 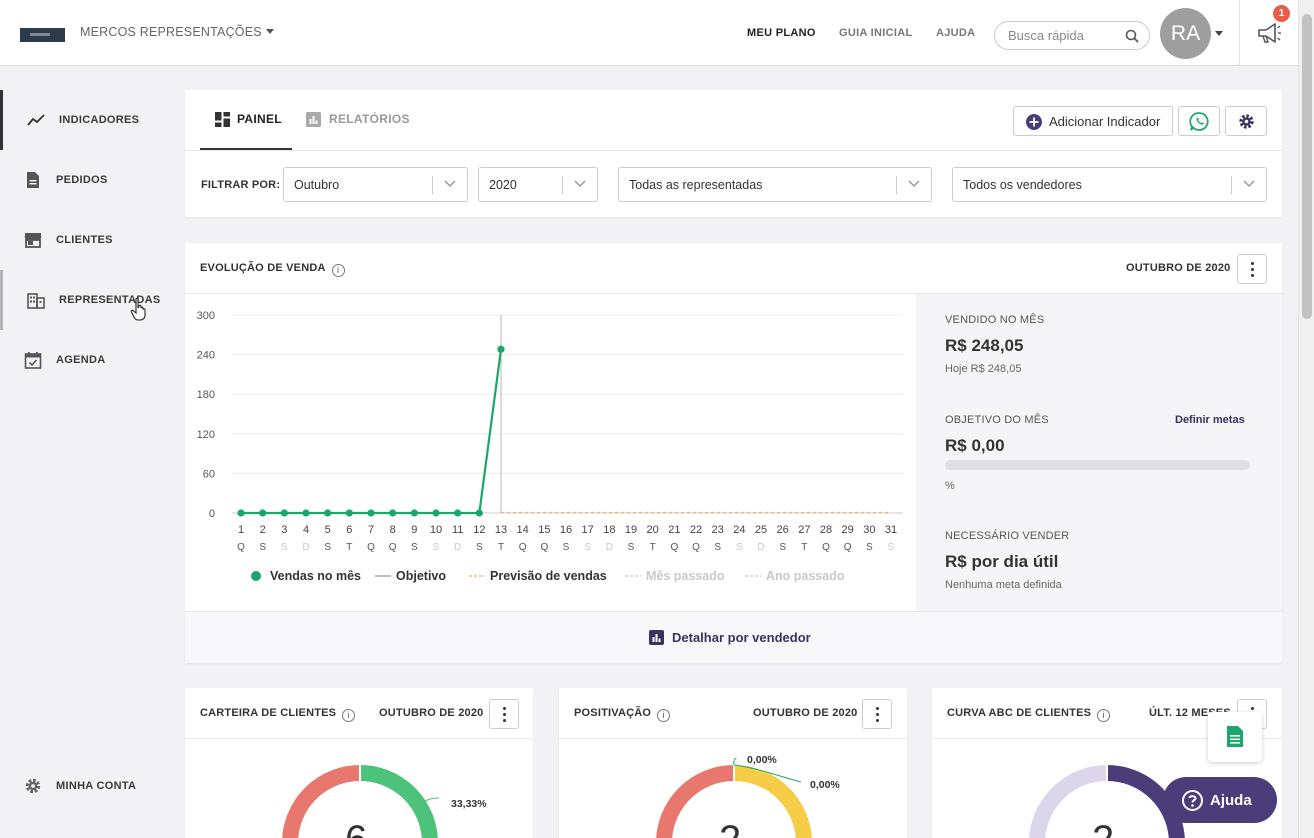 I want to click on y-tick-label: 300, so click(x=206, y=316).